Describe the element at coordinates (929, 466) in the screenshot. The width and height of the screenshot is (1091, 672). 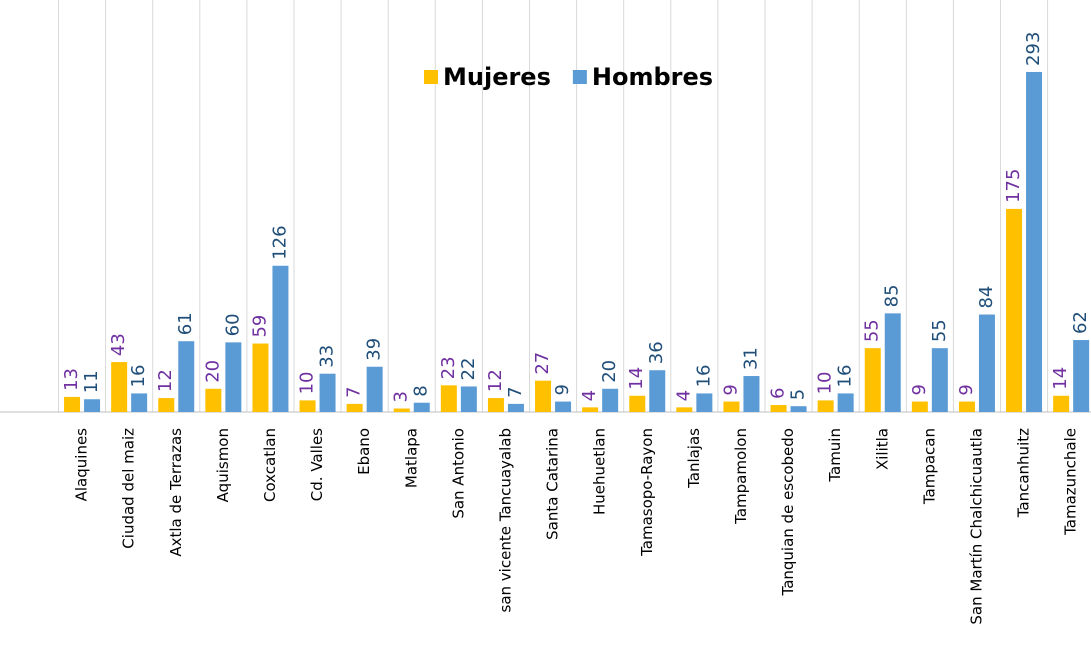
I see `x-tick-label: Tampacan` at that location.